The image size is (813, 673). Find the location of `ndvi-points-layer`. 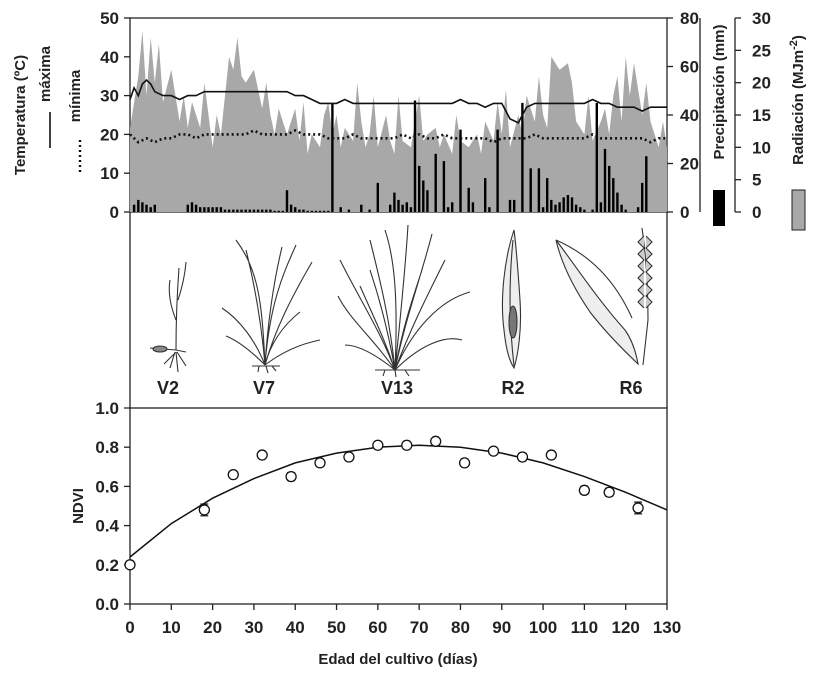

ndvi-points-layer is located at coordinates (384, 503).